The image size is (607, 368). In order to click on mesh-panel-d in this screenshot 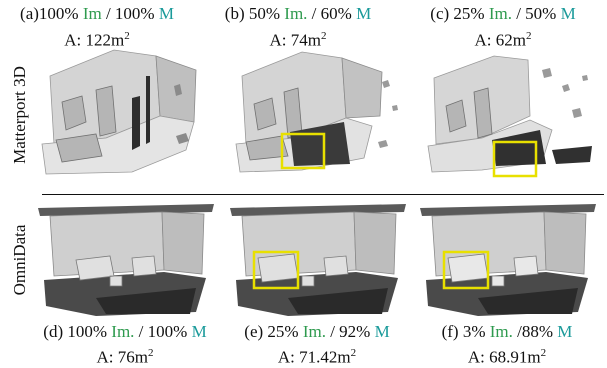, I will do `click(126, 260)`.